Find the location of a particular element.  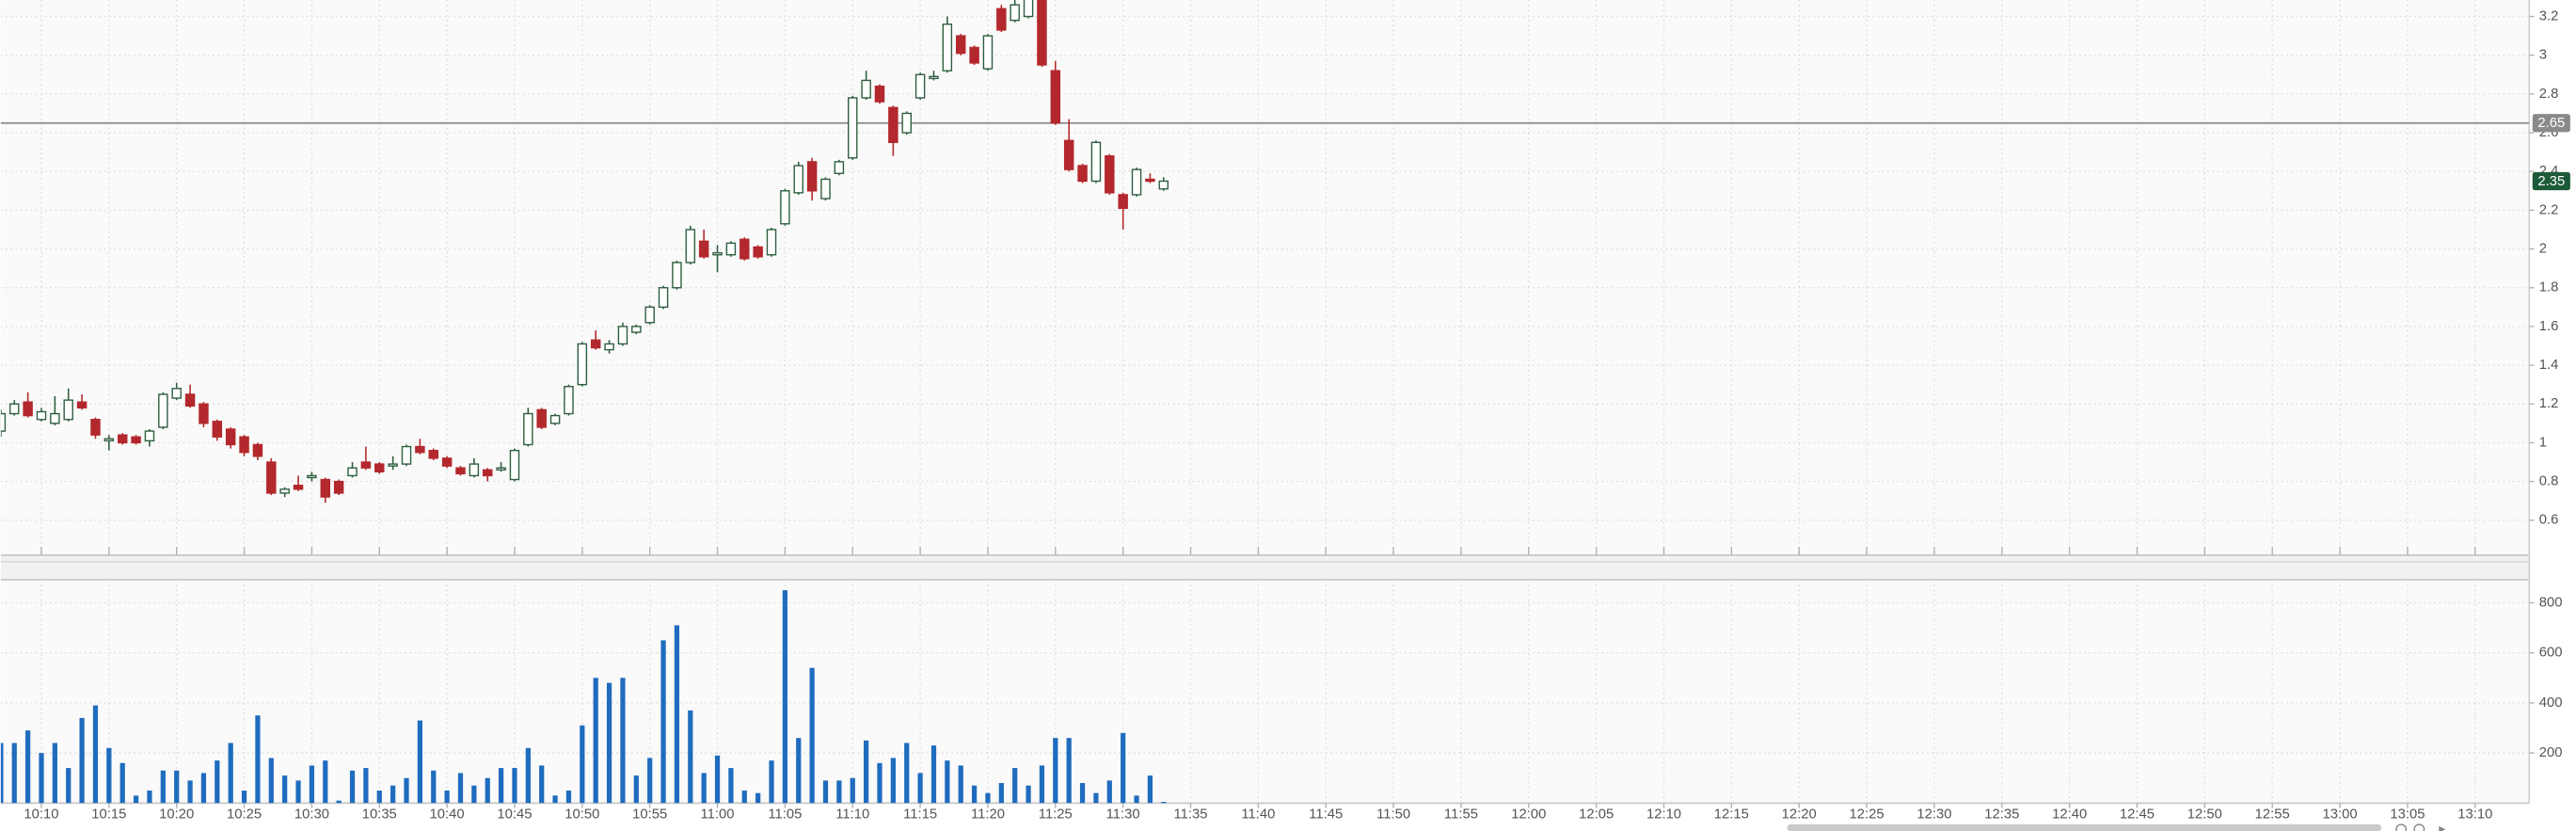

volume-tick-label: 600 is located at coordinates (2551, 653).